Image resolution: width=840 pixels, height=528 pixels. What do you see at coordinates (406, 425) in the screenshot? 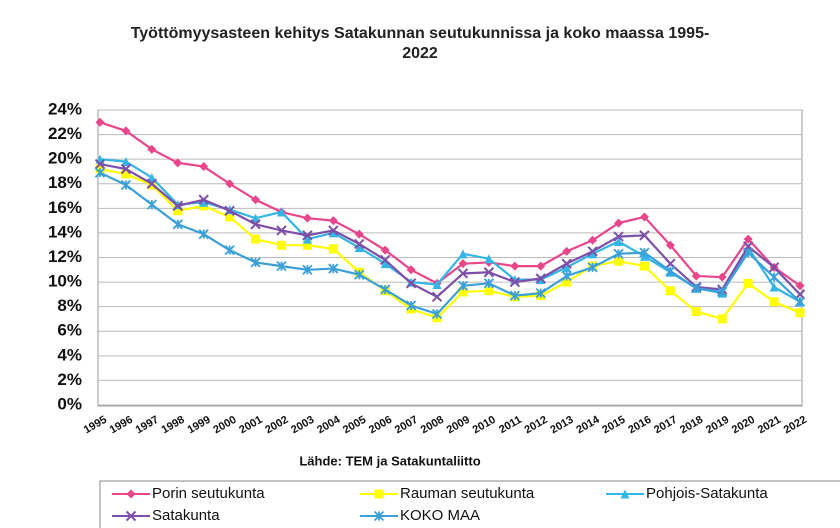
I see `x-tick-label: 2007` at bounding box center [406, 425].